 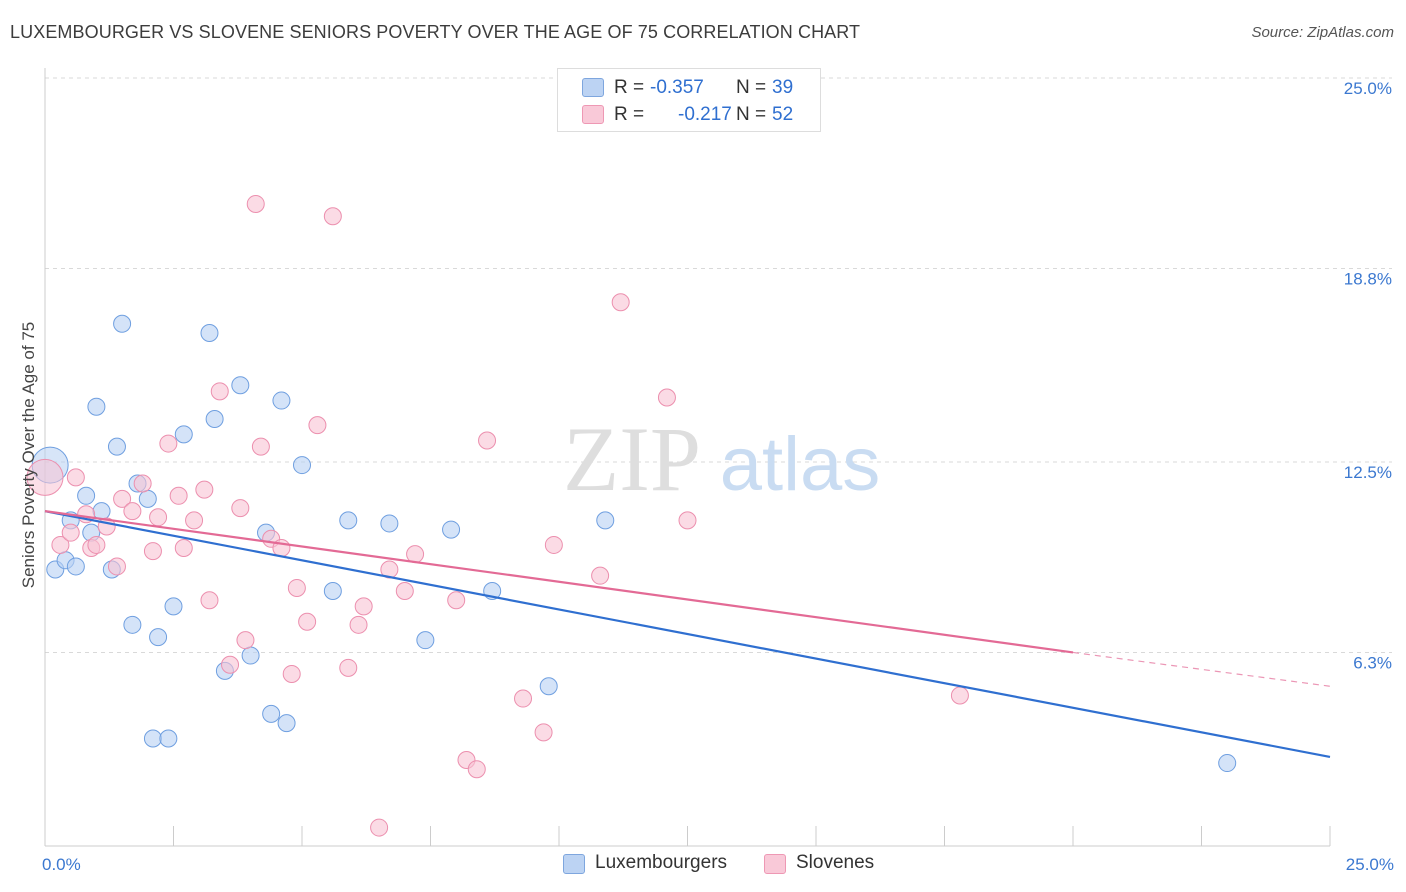 I want to click on y-tick-label: 25.0%, so click(x=1368, y=88).